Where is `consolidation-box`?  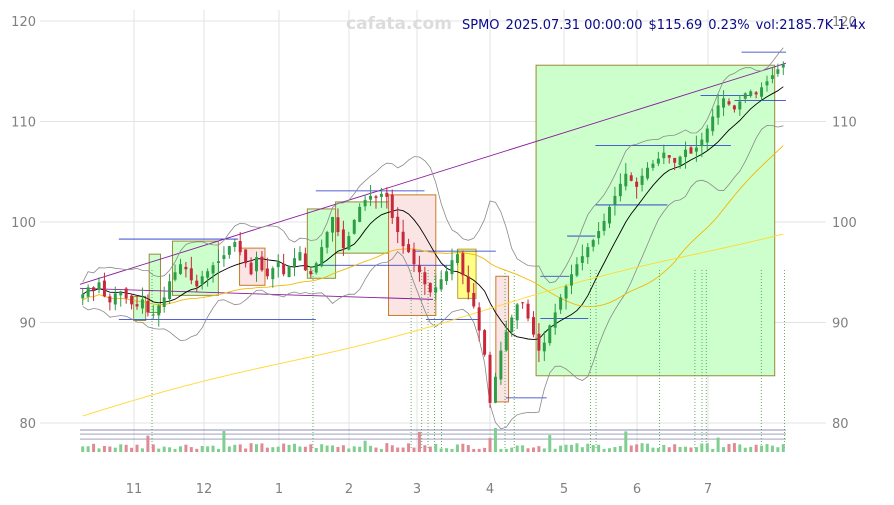 consolidation-box is located at coordinates (412, 255).